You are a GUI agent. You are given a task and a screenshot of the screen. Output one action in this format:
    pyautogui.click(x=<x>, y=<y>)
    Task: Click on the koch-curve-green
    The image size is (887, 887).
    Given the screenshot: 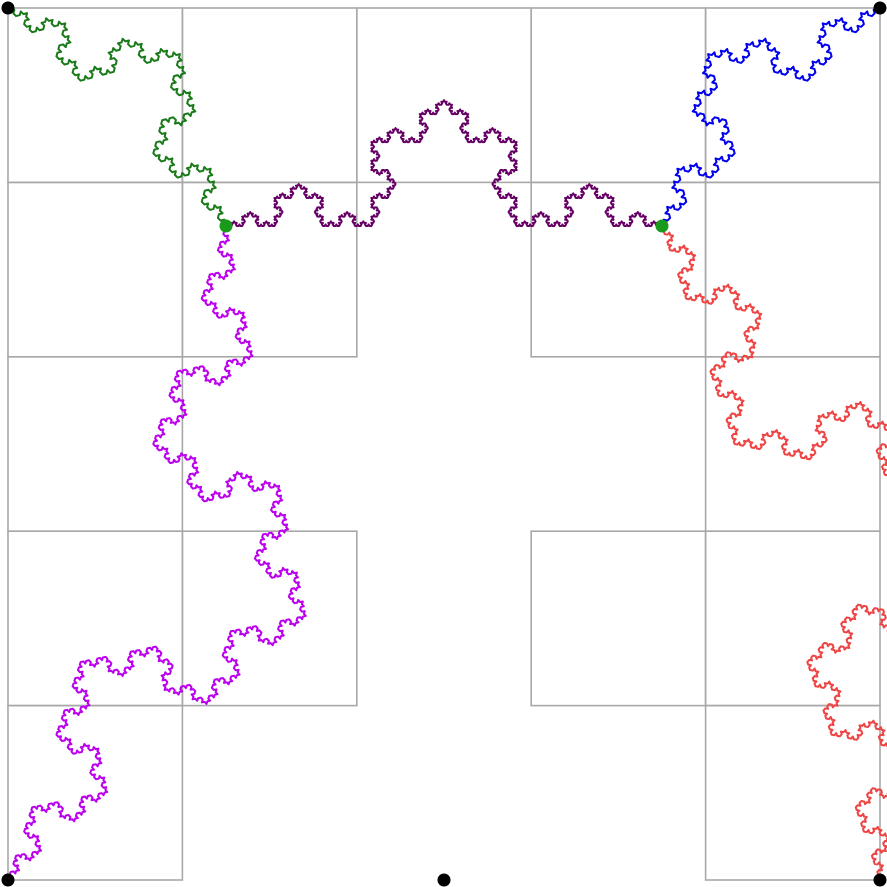 What is the action you would take?
    pyautogui.click(x=117, y=117)
    